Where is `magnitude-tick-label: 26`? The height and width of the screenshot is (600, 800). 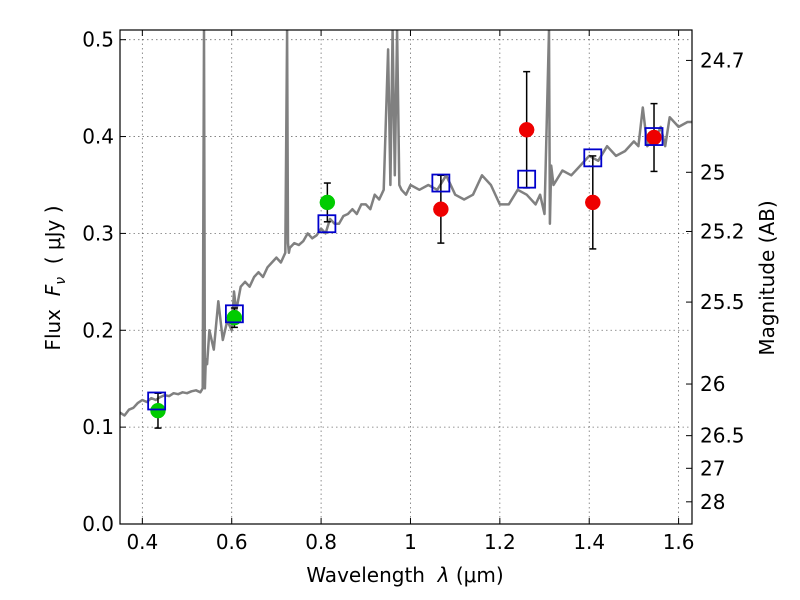 magnitude-tick-label: 26 is located at coordinates (712, 384).